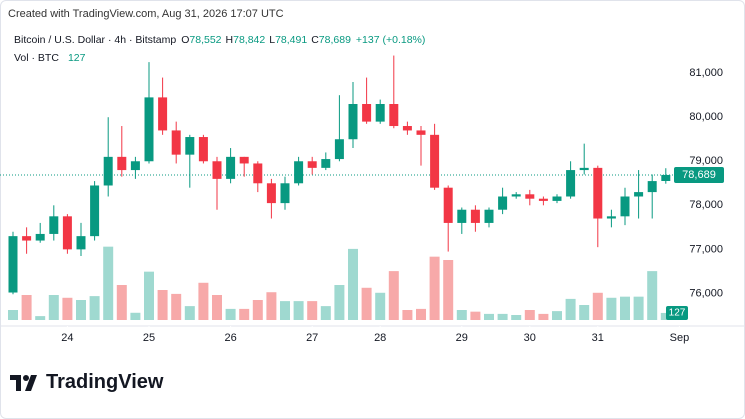  What do you see at coordinates (706, 117) in the screenshot?
I see `y-tick-label: 80,000` at bounding box center [706, 117].